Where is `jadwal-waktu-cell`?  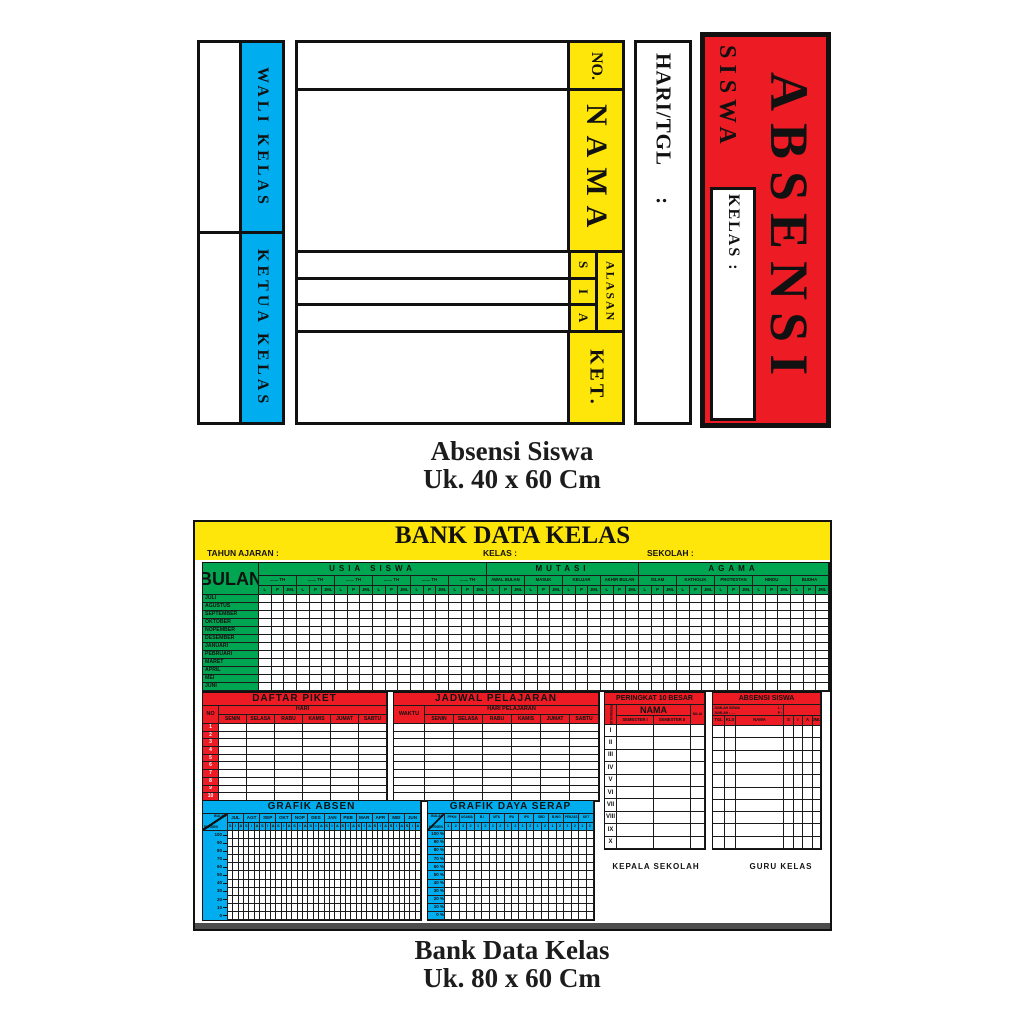
jadwal-waktu-cell is located at coordinates (409, 735).